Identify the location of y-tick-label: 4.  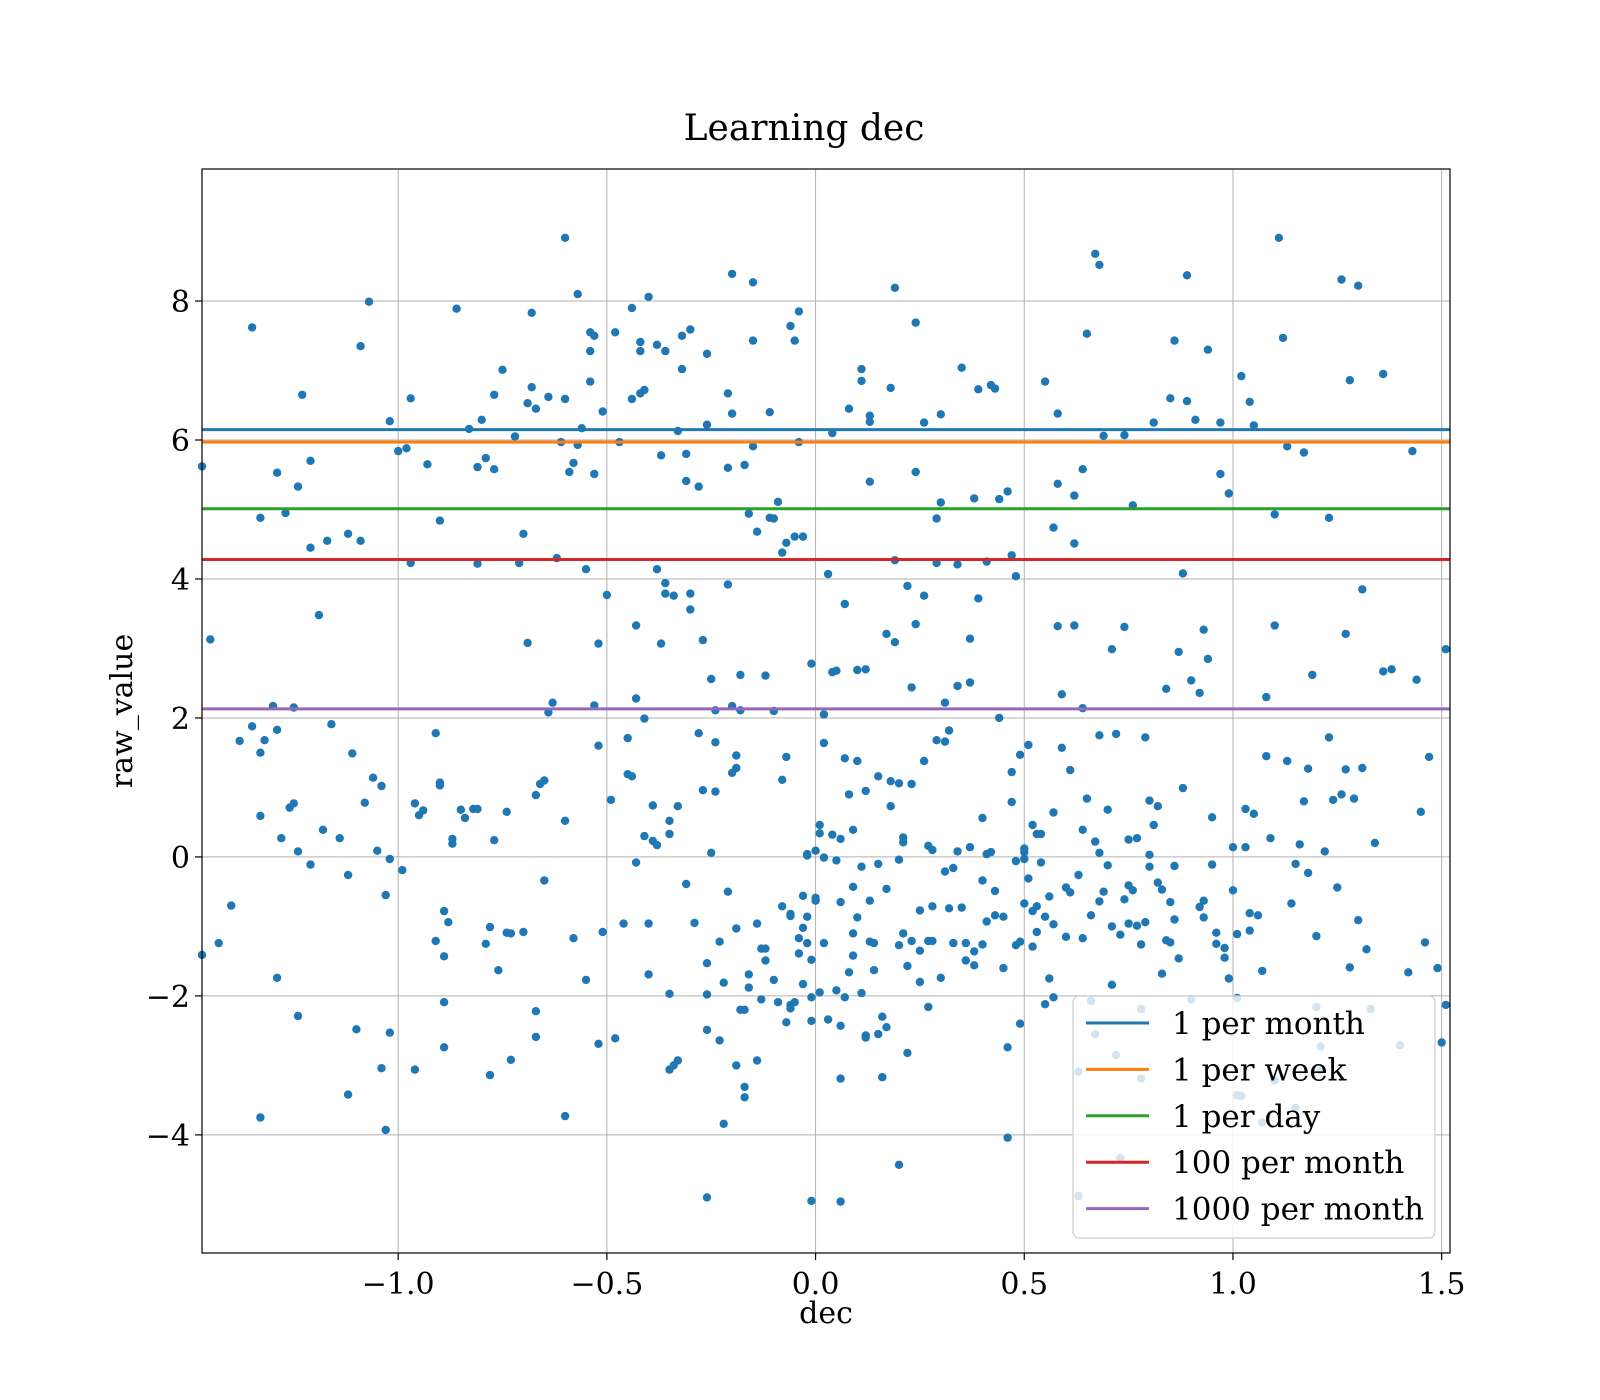
(180, 580).